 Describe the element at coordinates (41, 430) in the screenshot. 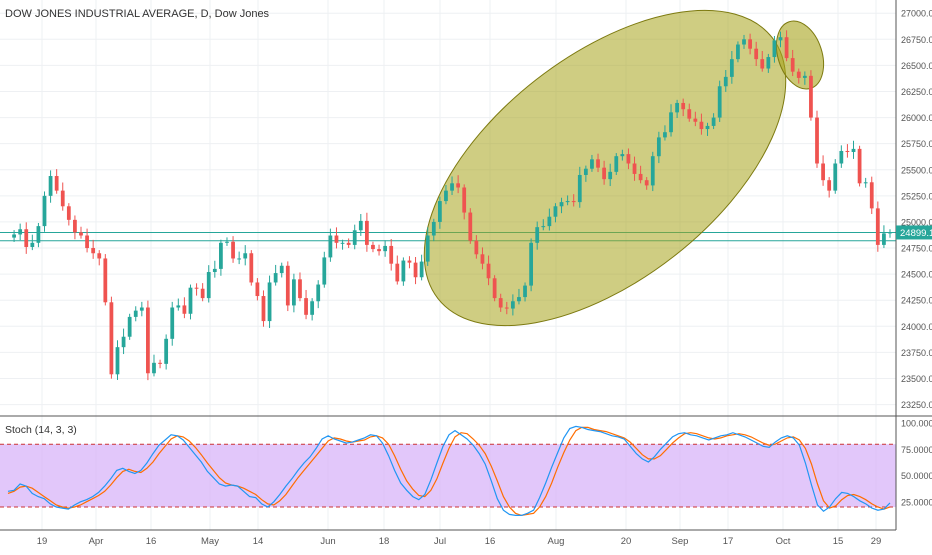

I see `indicator-title: Stoch (14, 3, 3)` at that location.